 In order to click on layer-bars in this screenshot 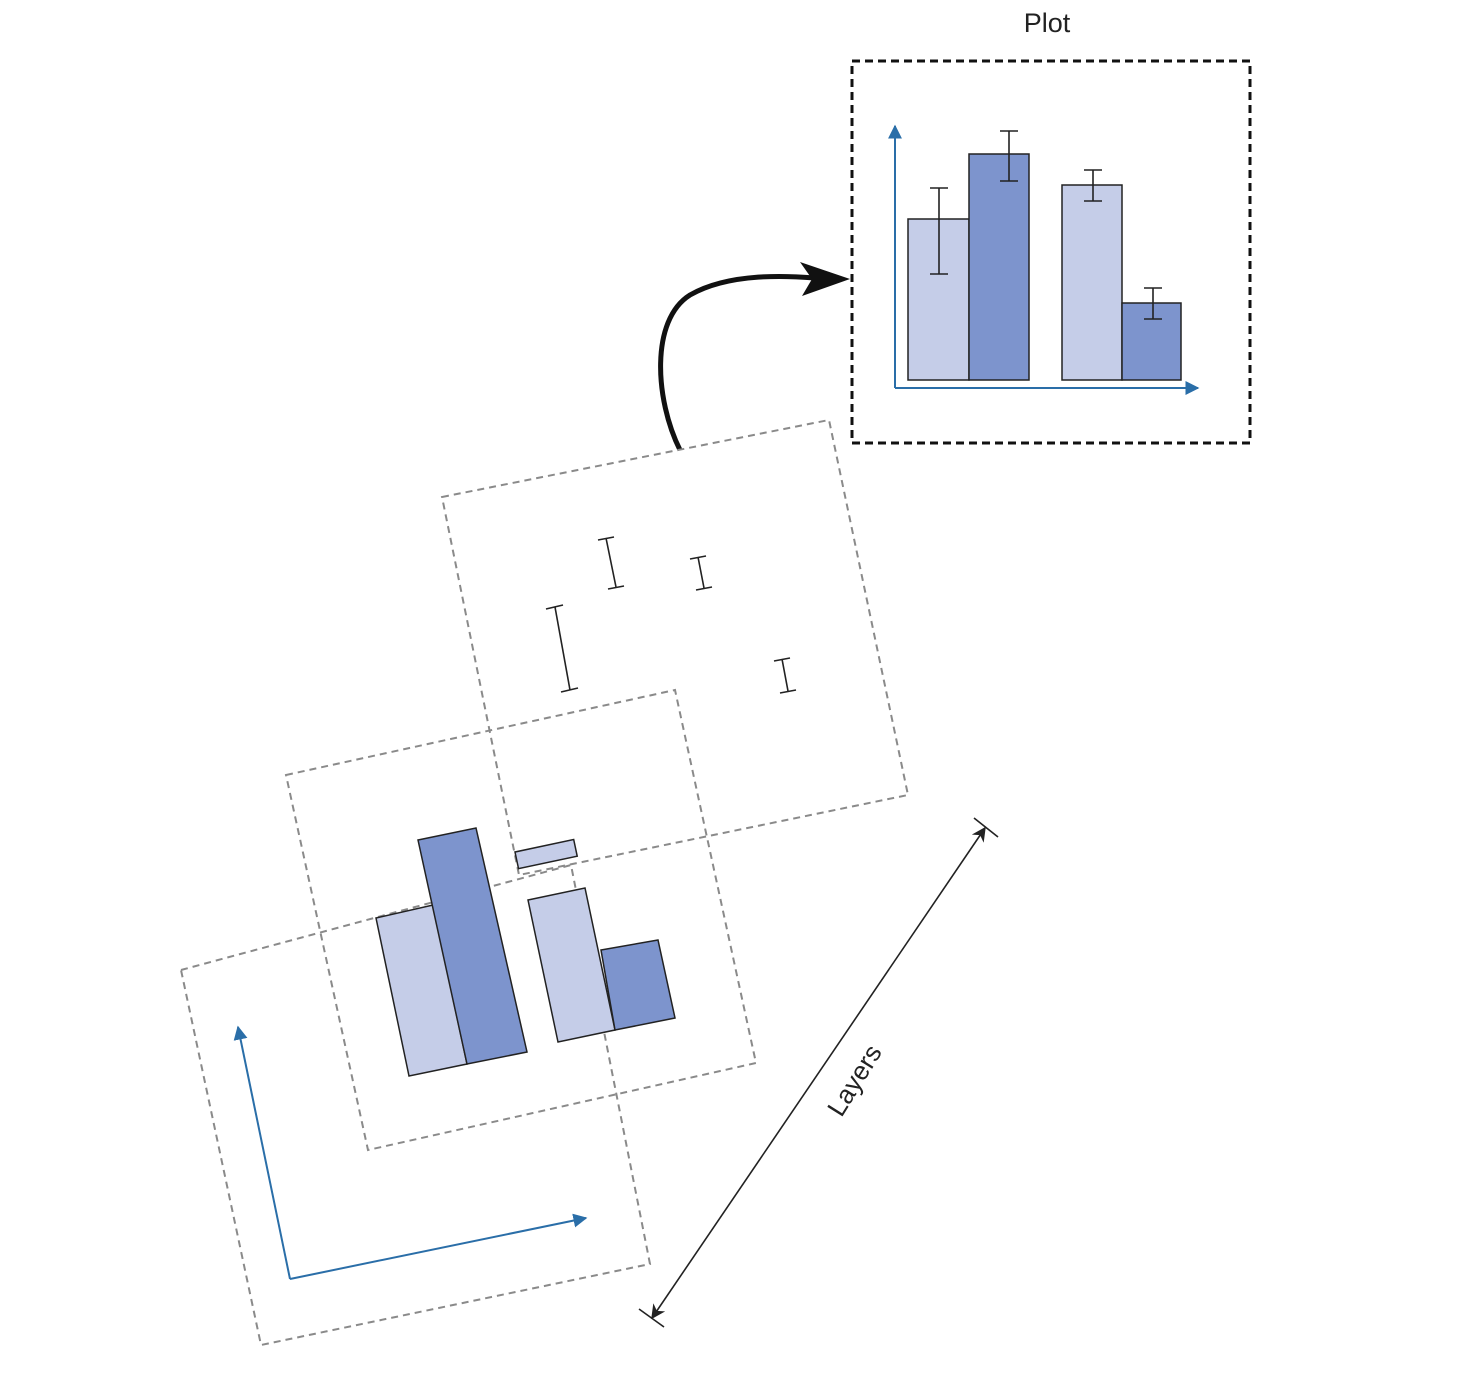, I will do `click(521, 920)`.